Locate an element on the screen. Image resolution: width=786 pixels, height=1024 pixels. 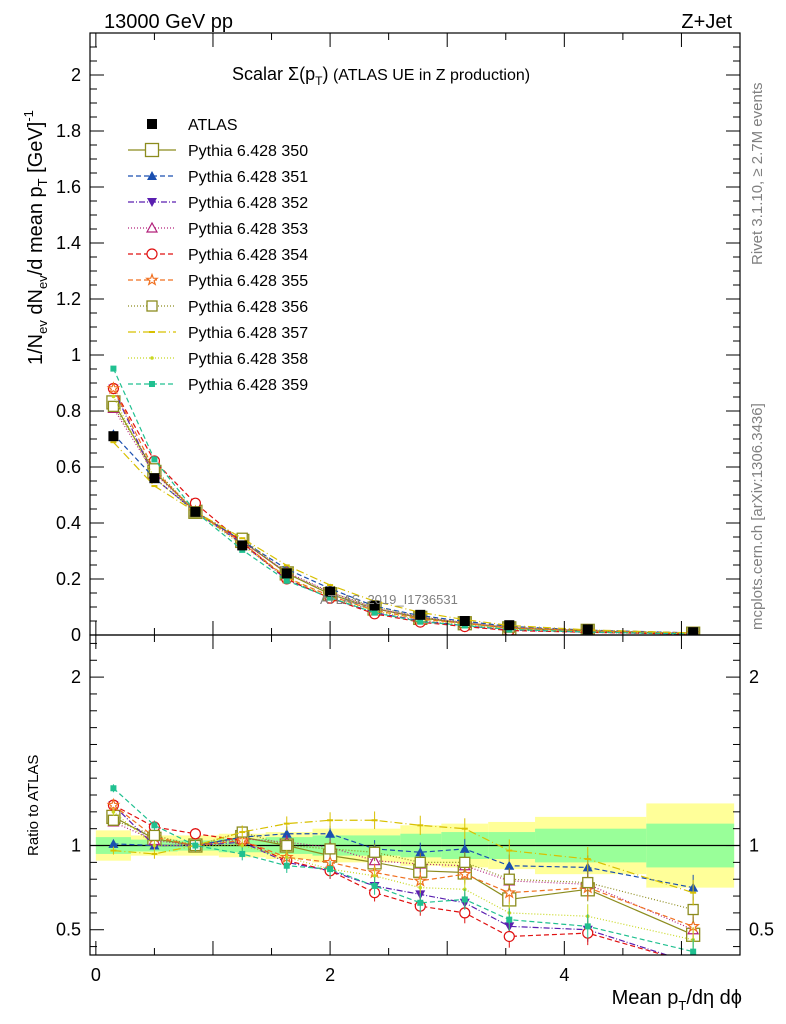
atlas-data-points is located at coordinates (403, 533).